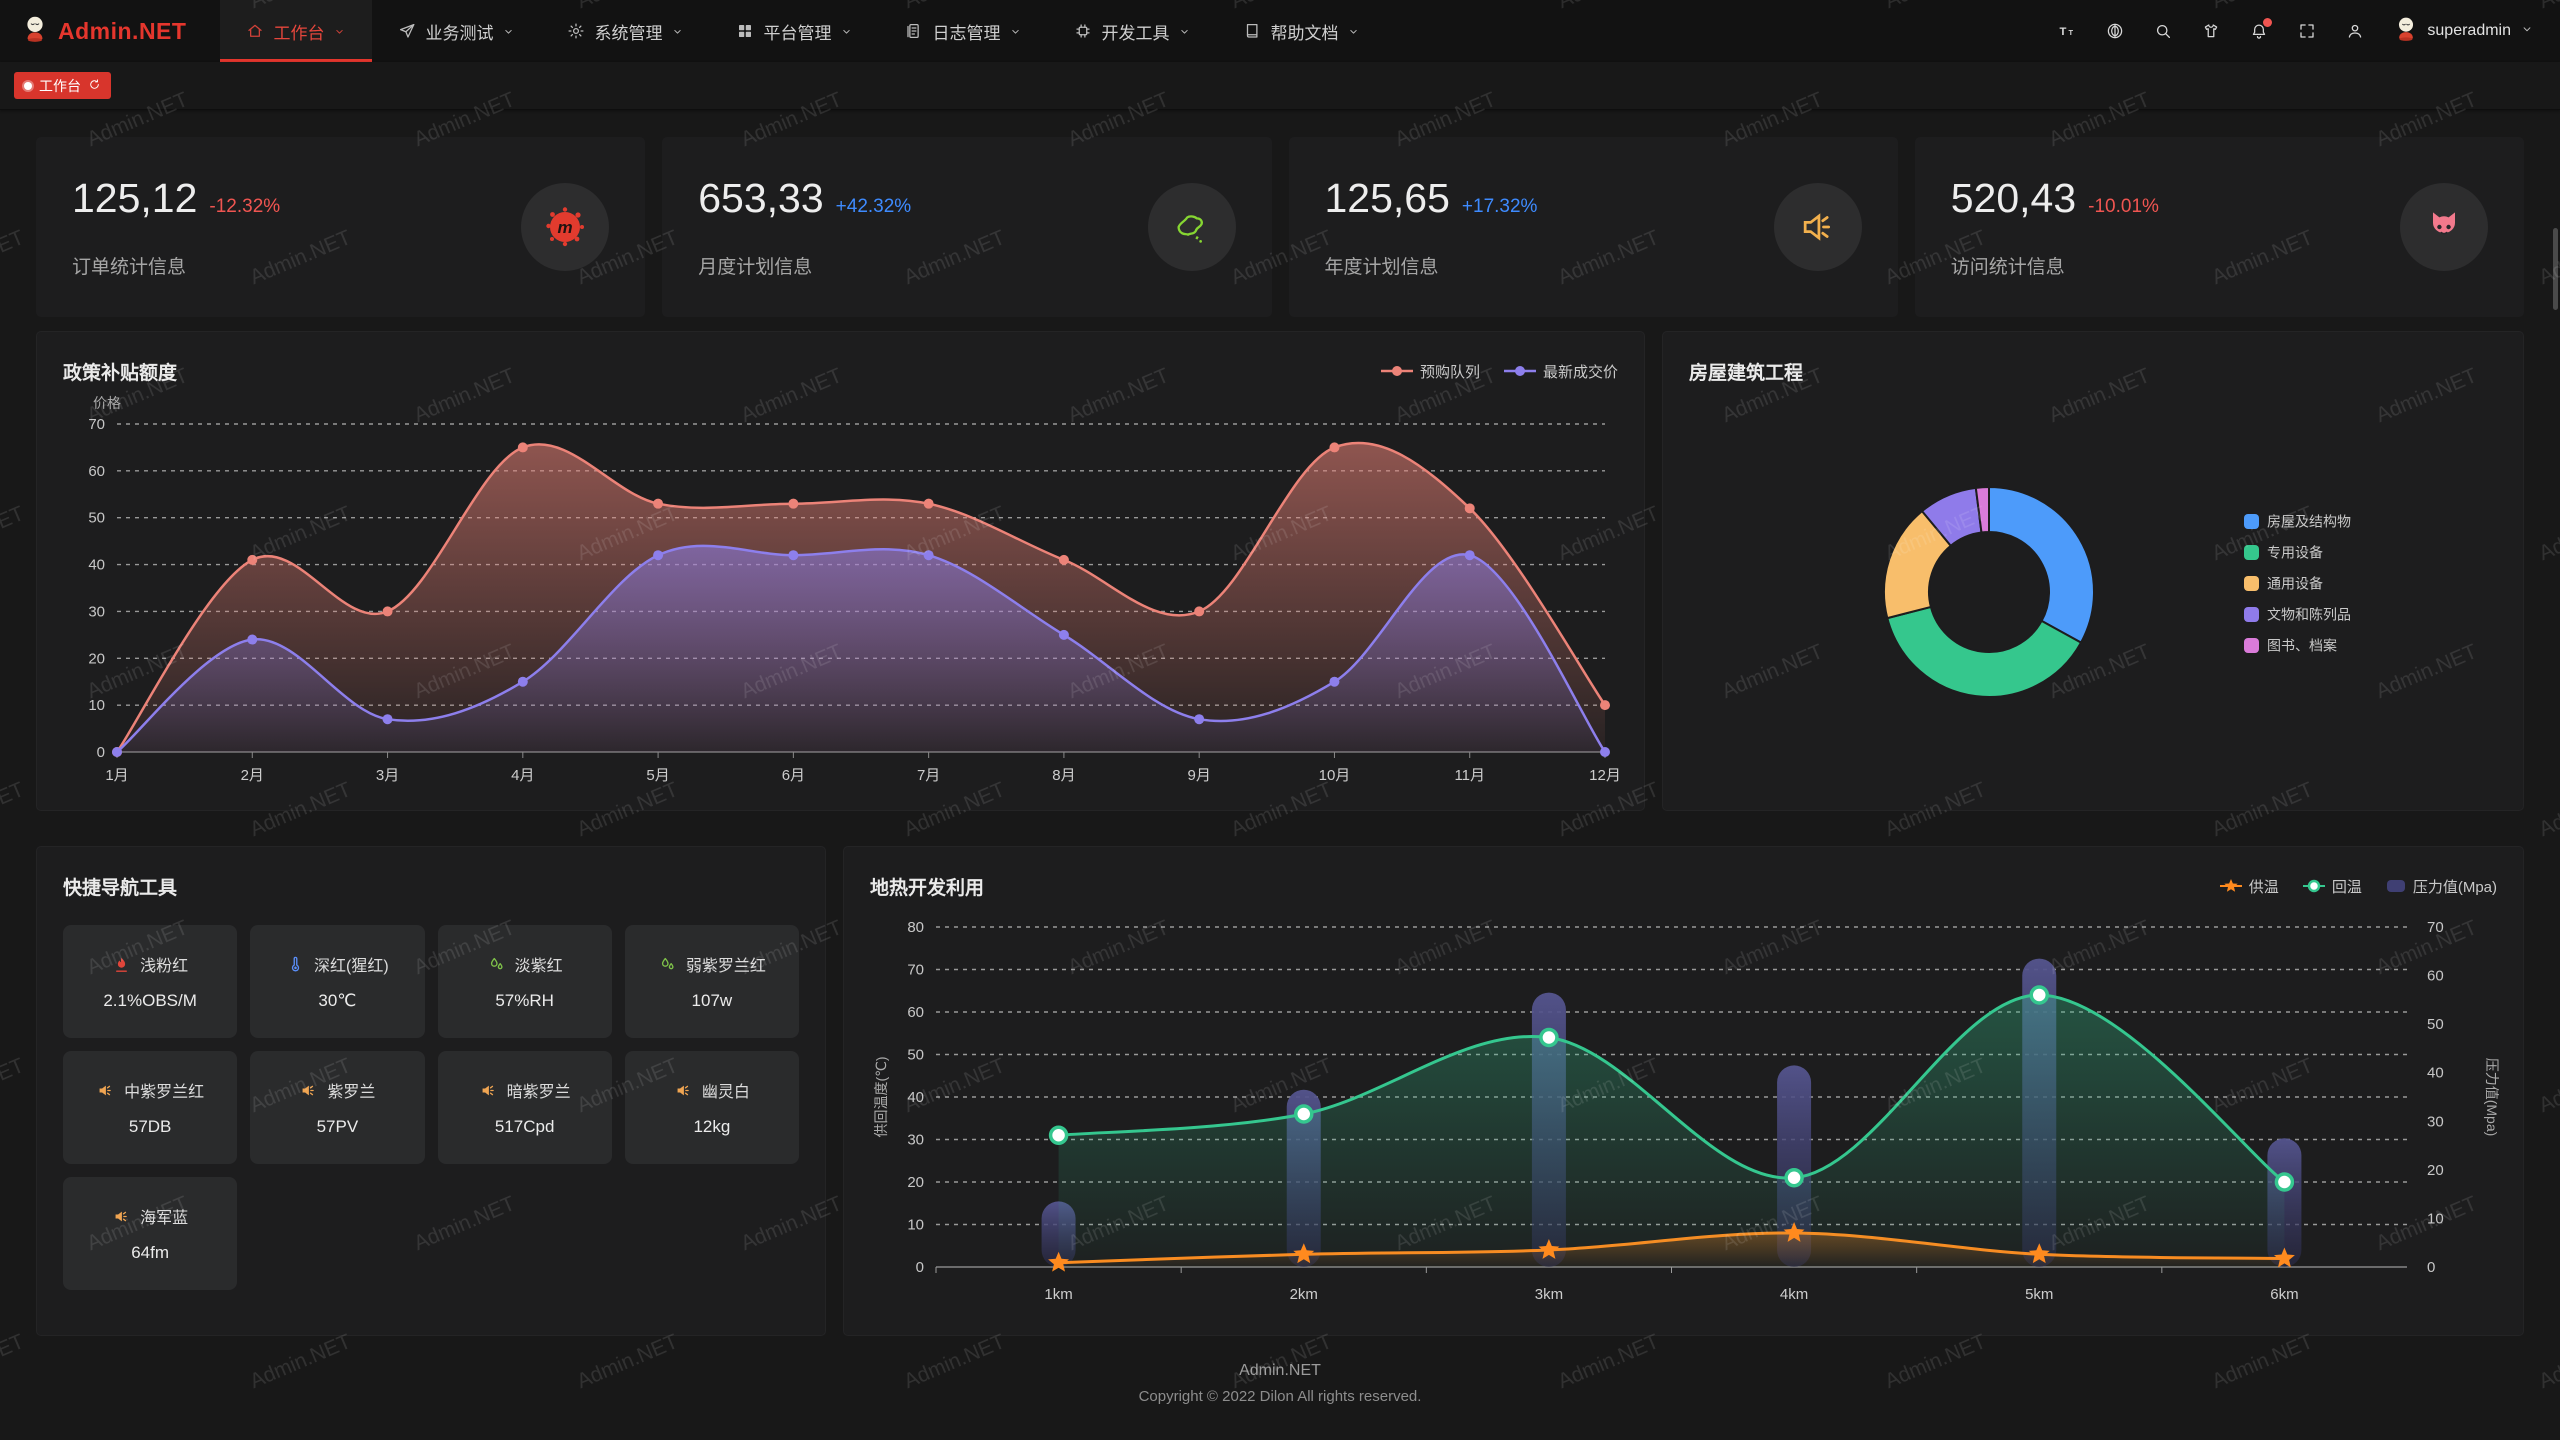 The height and width of the screenshot is (1440, 2560). Describe the element at coordinates (2355, 31) in the screenshot. I see `nav-tool-person-icon` at that location.